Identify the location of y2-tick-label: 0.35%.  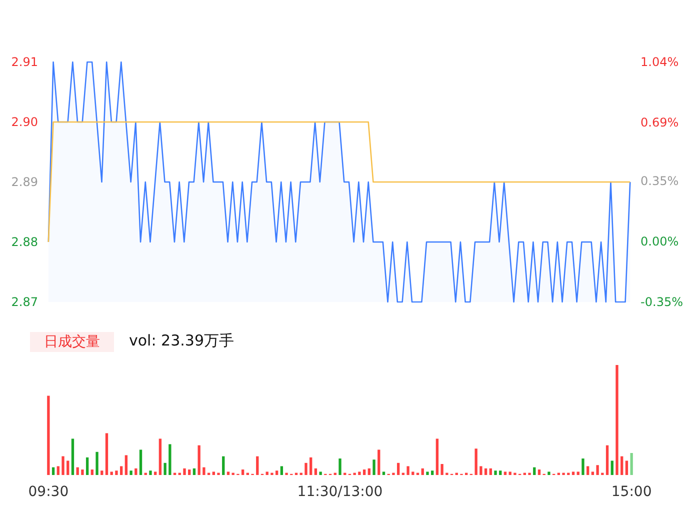
(659, 181).